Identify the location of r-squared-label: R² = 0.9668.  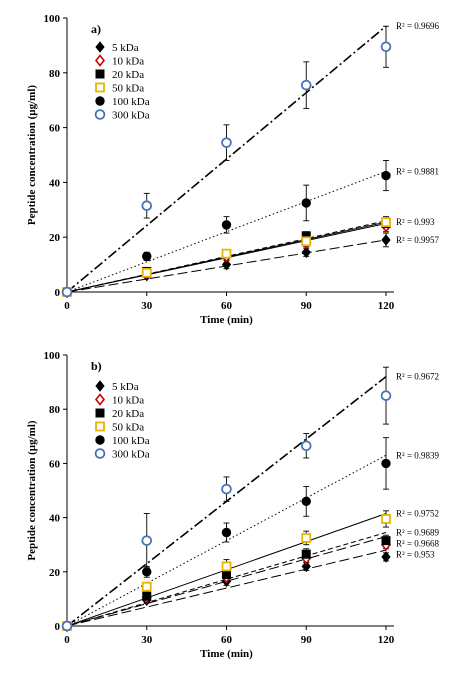
(418, 544).